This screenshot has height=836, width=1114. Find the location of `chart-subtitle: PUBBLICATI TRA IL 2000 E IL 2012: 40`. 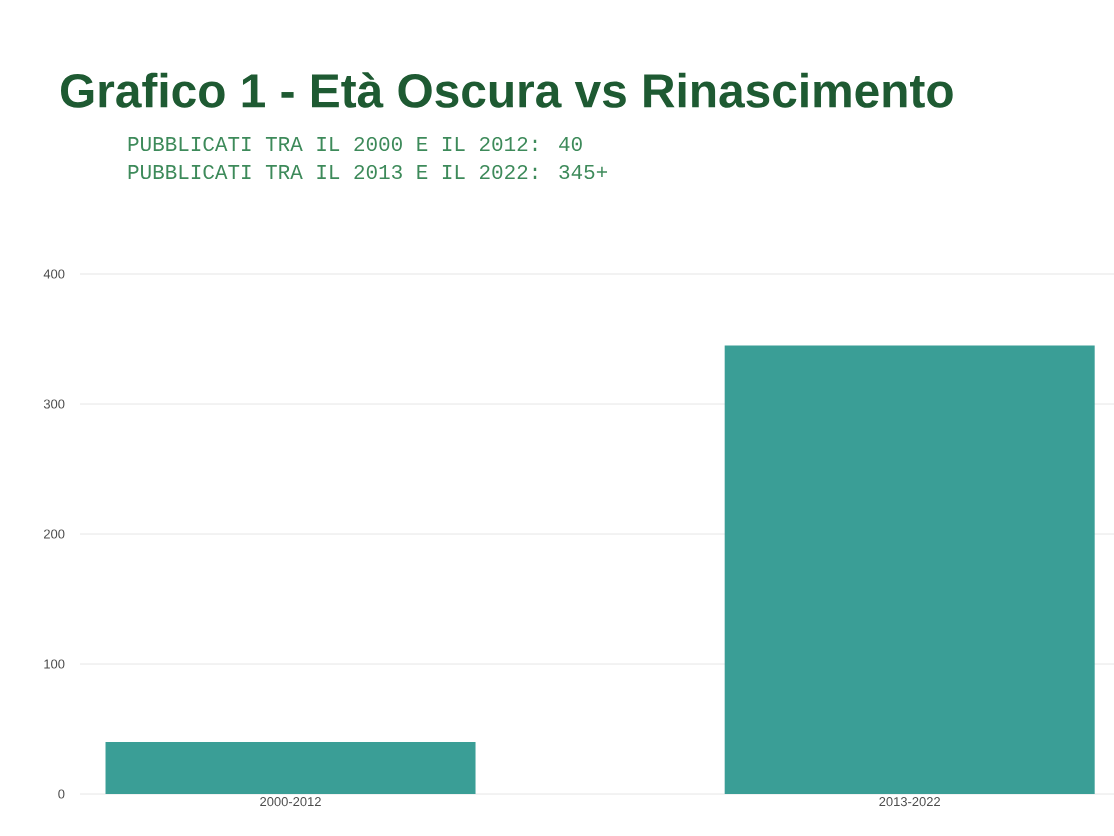

chart-subtitle: PUBBLICATI TRA IL 2000 E IL 2012: 40 is located at coordinates (355, 144).